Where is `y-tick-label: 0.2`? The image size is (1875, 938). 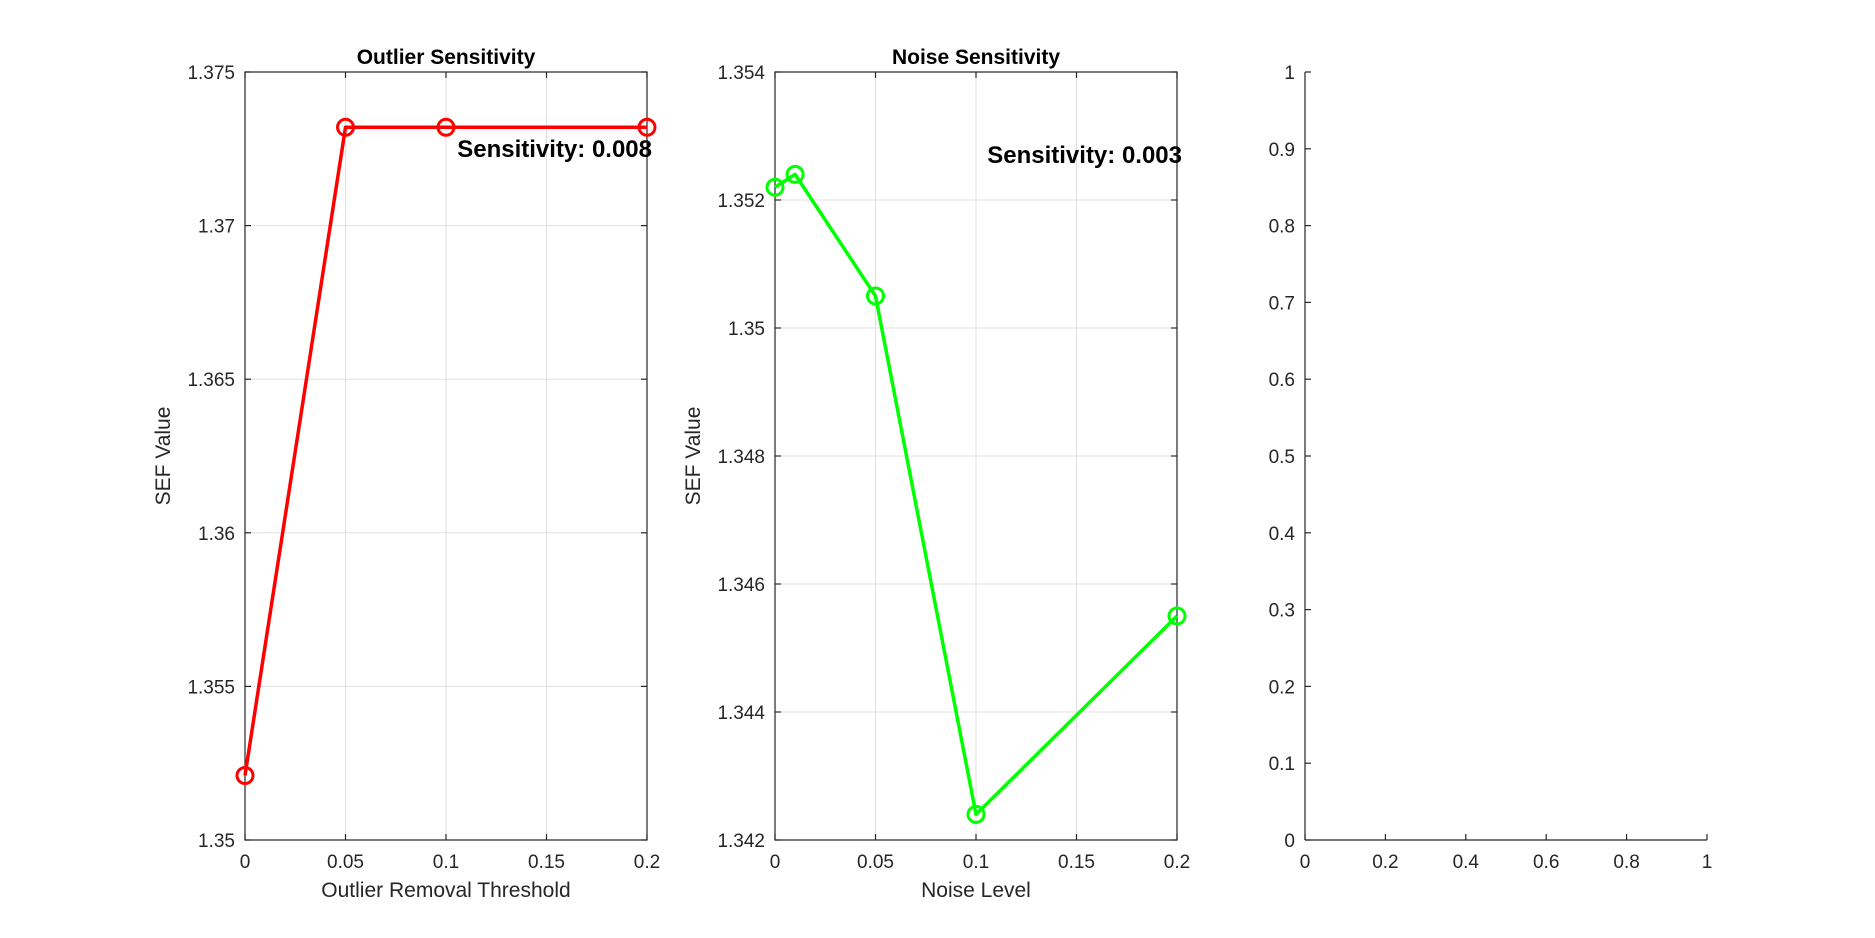
y-tick-label: 0.2 is located at coordinates (1282, 687).